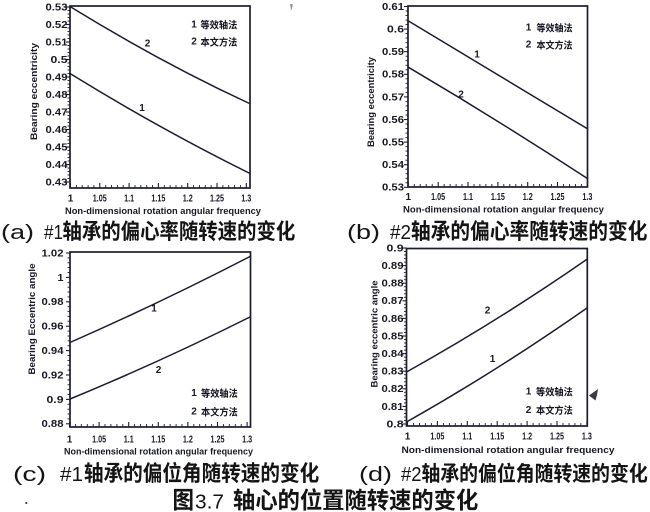 The height and width of the screenshot is (512, 650). Describe the element at coordinates (209, 502) in the screenshot. I see `svg-text: 3.7` at that location.